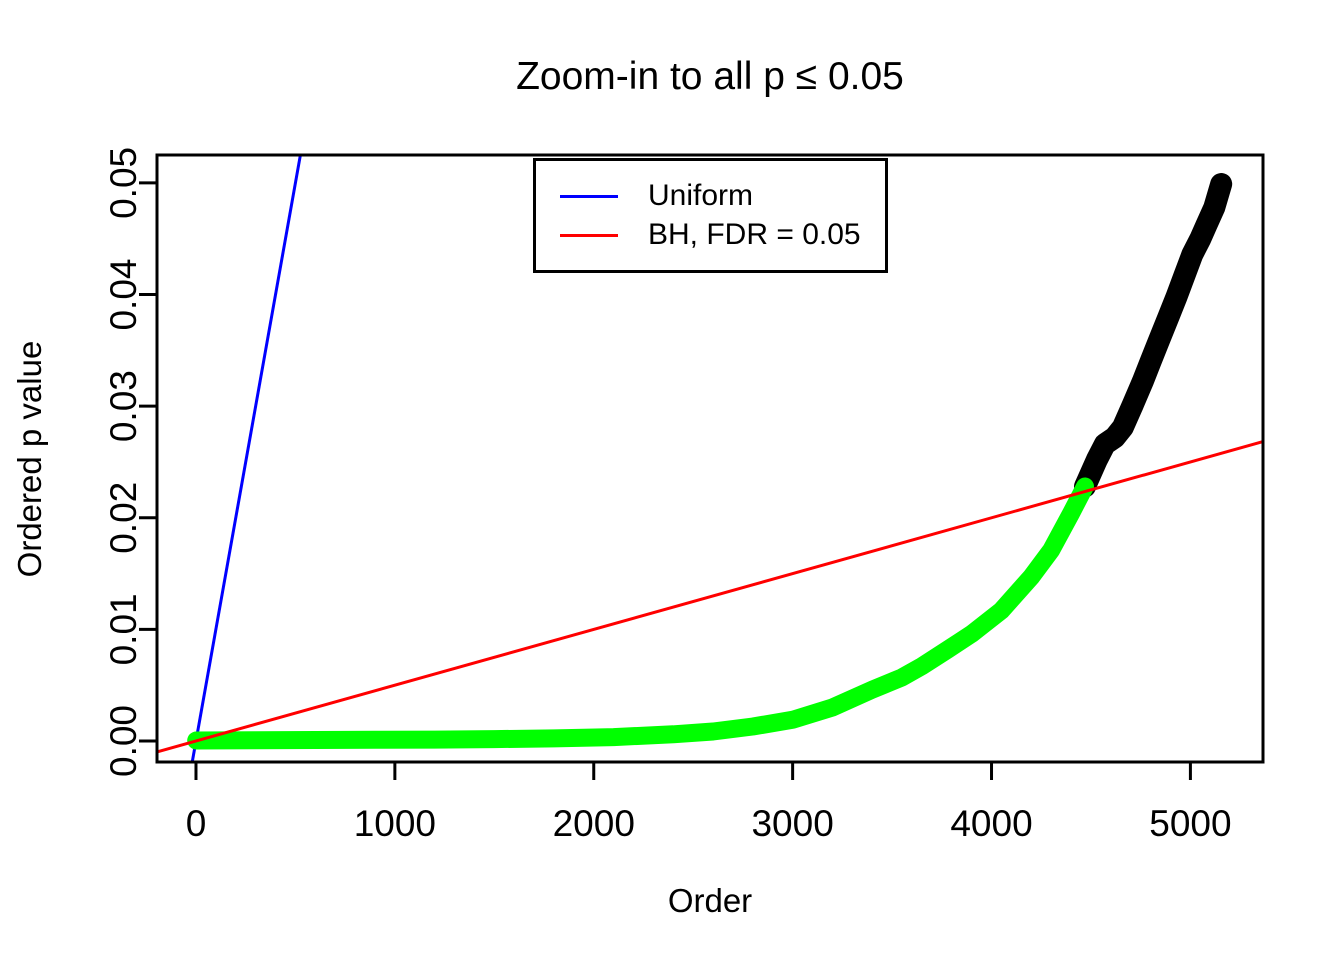 This screenshot has width=1344, height=960. Describe the element at coordinates (196, 823) in the screenshot. I see `x-tick-label-0: 0` at that location.